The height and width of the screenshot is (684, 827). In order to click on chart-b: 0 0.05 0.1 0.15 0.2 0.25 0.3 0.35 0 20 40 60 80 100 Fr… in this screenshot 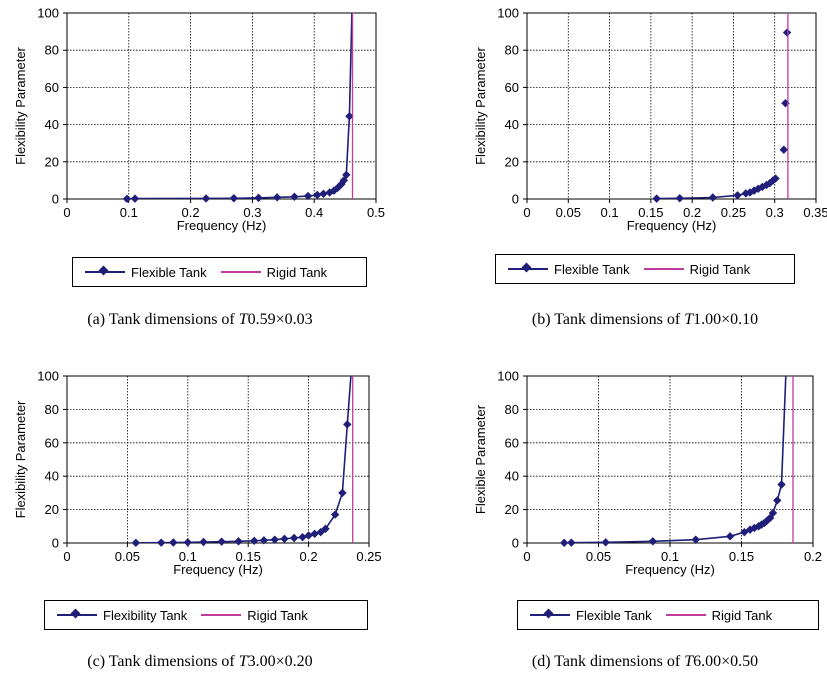, I will do `click(650, 120)`.